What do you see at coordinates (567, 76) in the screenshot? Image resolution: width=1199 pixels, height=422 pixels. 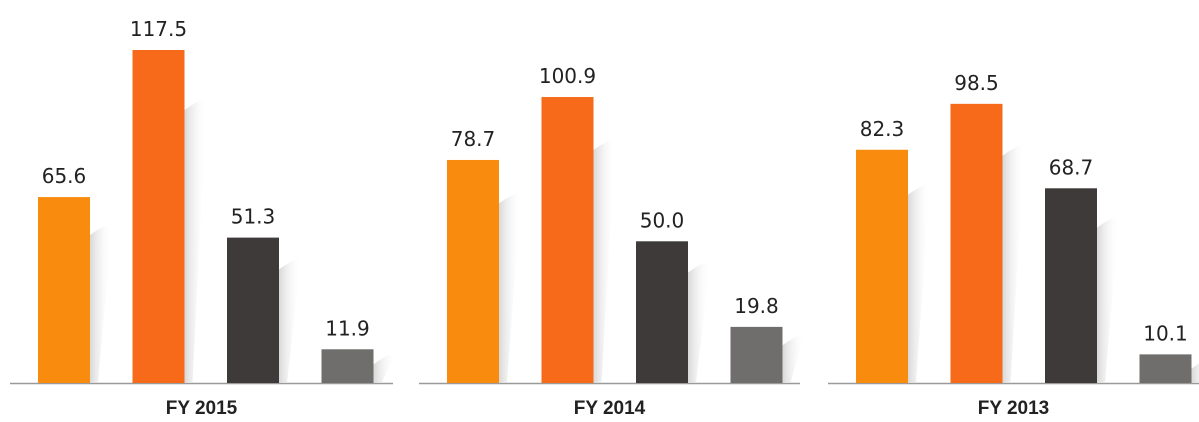 I see `value-label: 100.9` at bounding box center [567, 76].